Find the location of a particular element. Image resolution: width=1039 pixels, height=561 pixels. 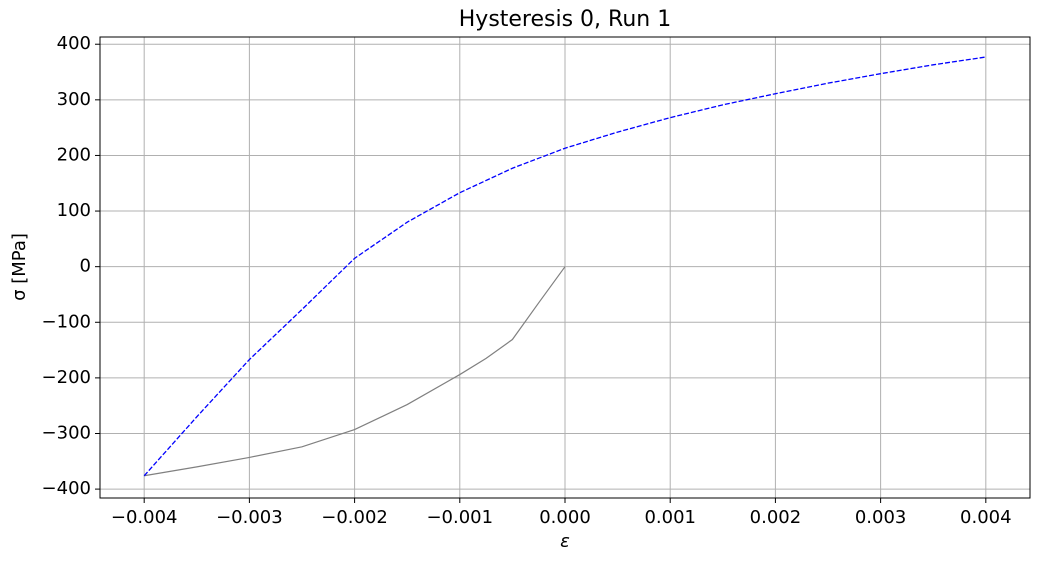

chart-title: Hysteresis 0, Run 1 is located at coordinates (565, 19).